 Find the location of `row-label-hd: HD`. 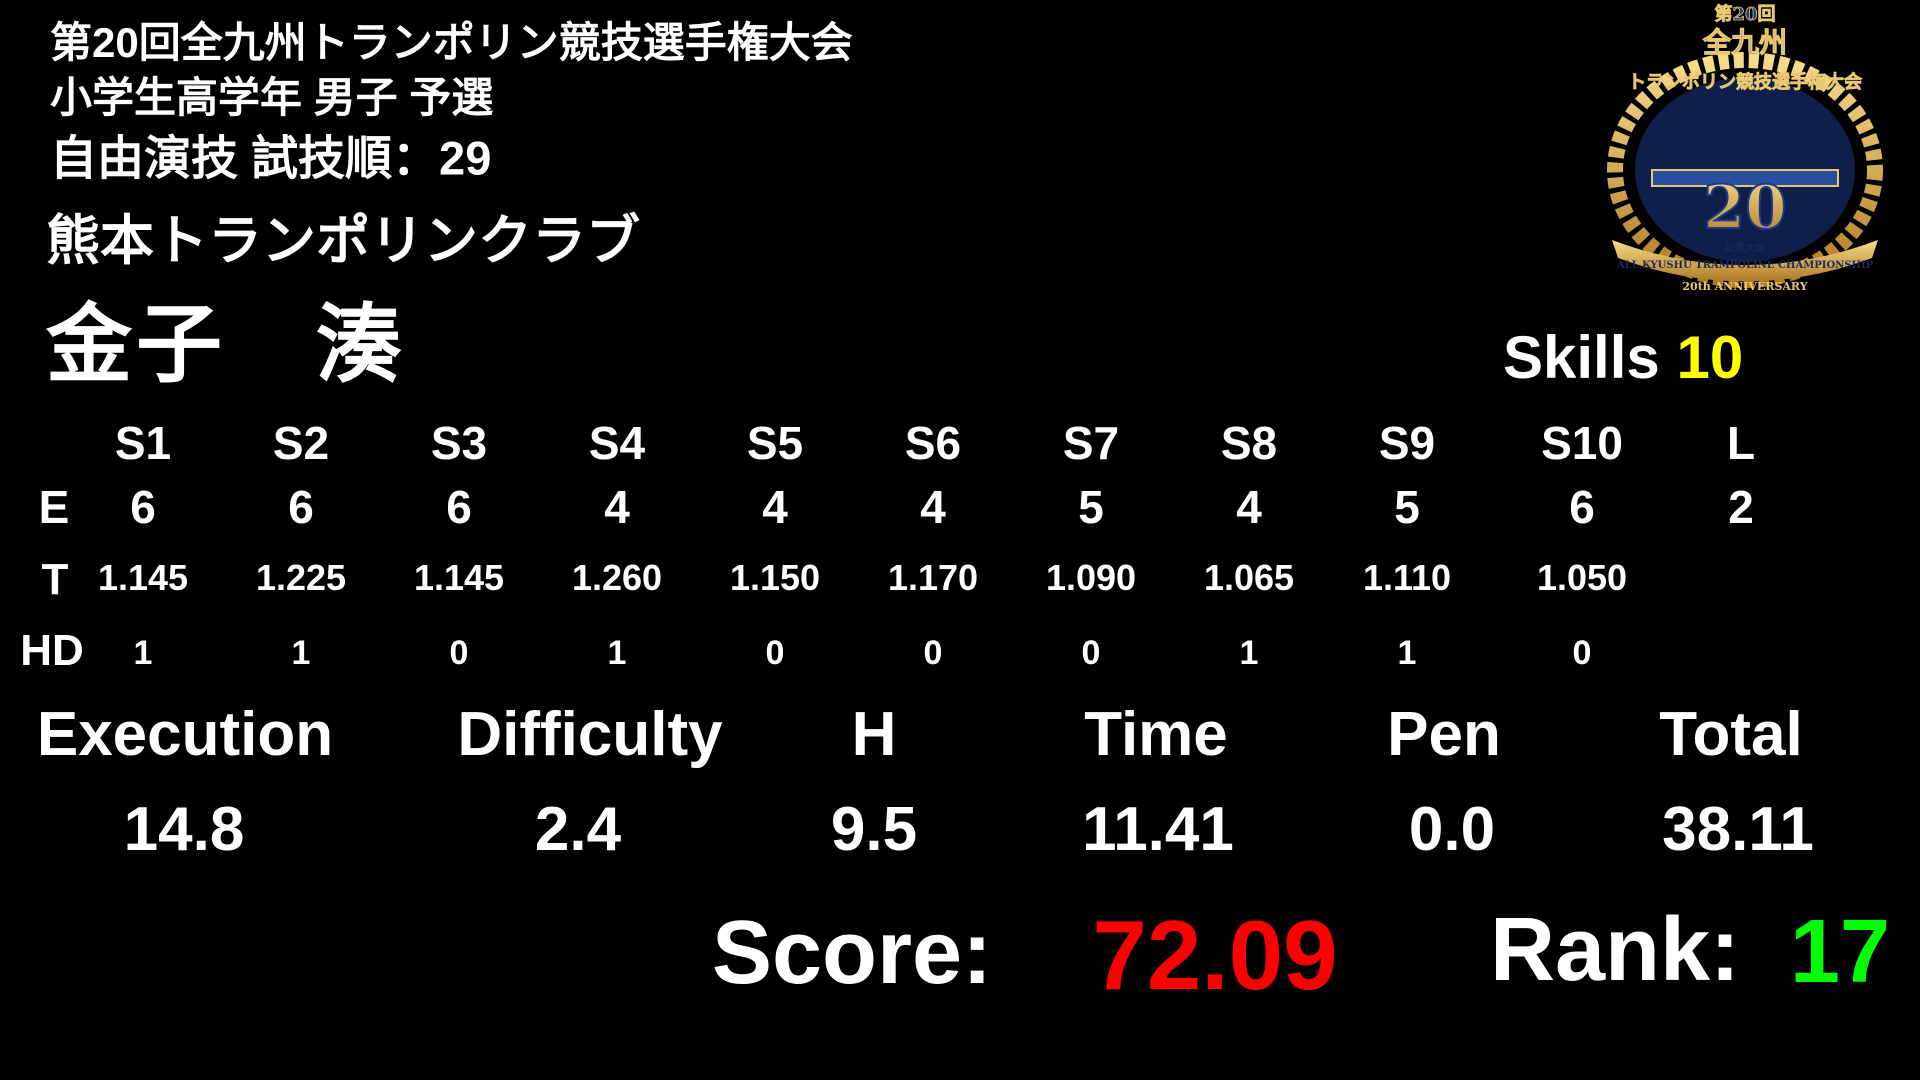

row-label-hd: HD is located at coordinates (52, 650).